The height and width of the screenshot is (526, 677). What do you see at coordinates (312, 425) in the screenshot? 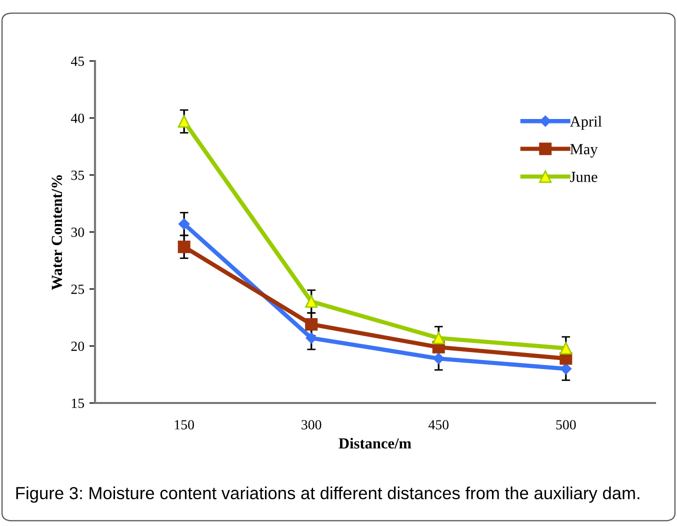
I see `x-tick-label: 300` at bounding box center [312, 425].